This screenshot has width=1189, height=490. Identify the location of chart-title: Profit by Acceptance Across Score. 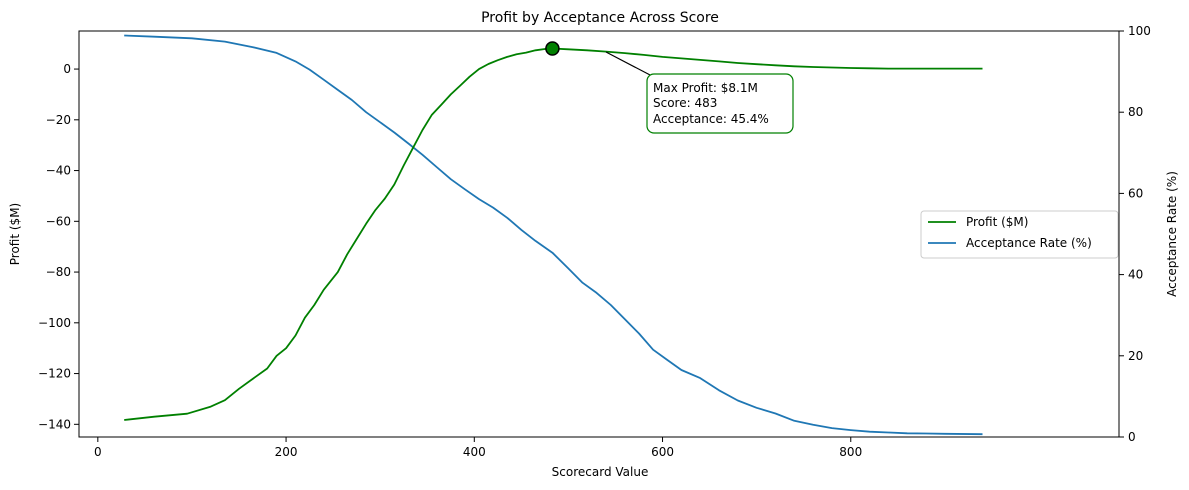
(600, 18).